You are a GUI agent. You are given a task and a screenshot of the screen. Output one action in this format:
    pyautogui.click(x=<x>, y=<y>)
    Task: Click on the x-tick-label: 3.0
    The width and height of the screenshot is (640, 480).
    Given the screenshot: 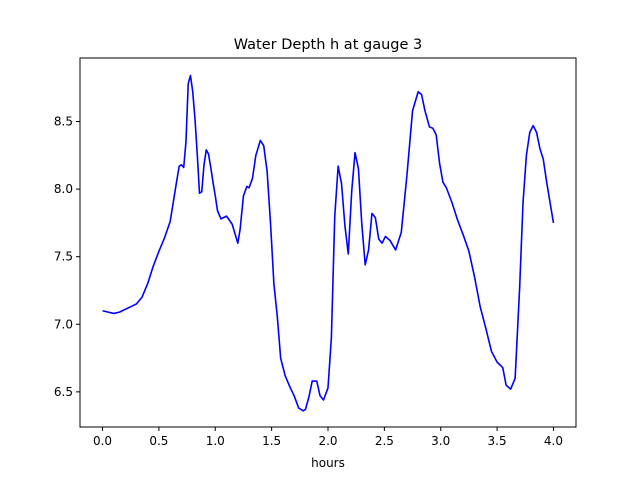 What is the action you would take?
    pyautogui.click(x=440, y=441)
    